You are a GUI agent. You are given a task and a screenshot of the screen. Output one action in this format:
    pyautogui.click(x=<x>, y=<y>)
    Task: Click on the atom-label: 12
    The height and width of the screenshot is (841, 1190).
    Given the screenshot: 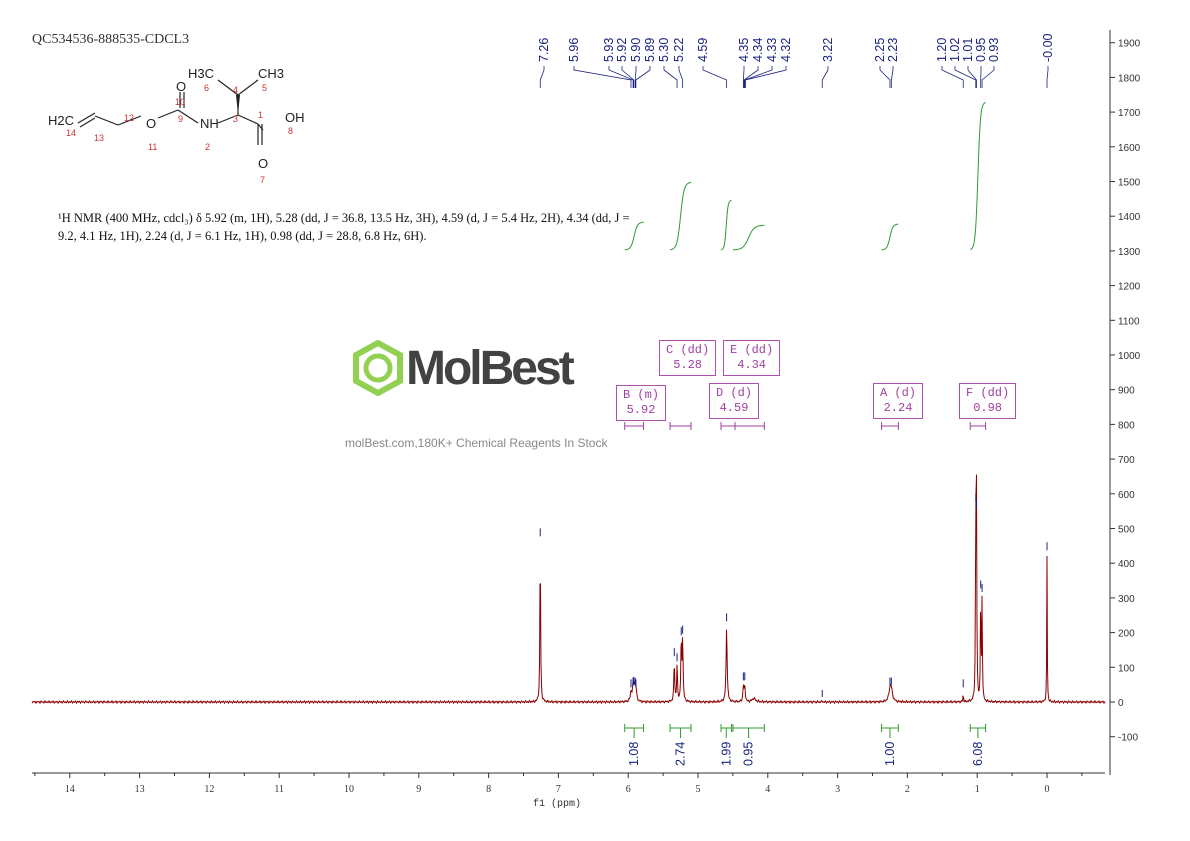 What is the action you would take?
    pyautogui.click(x=129, y=118)
    